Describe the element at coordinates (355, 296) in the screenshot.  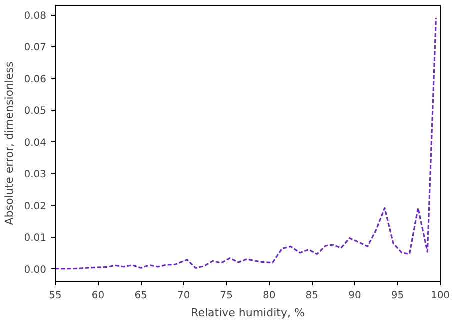
I see `x-tick-label: 90` at that location.